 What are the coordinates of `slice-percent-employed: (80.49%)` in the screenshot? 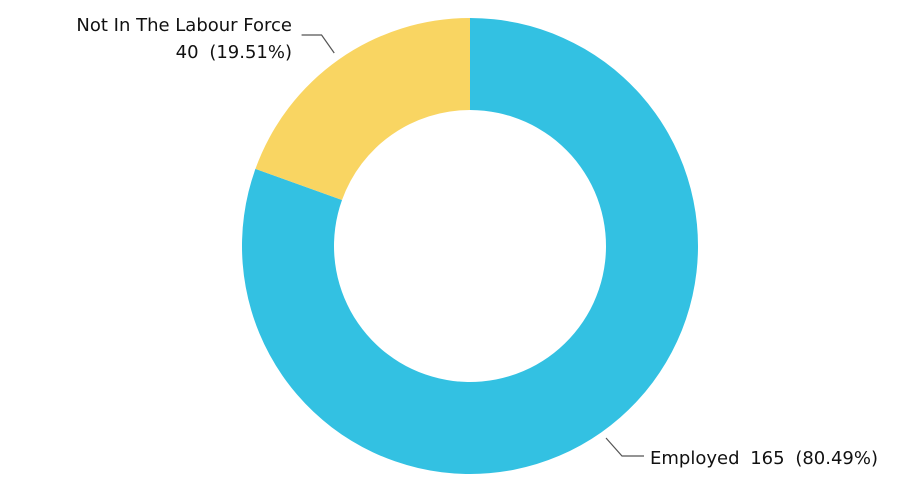 It's located at (836, 458).